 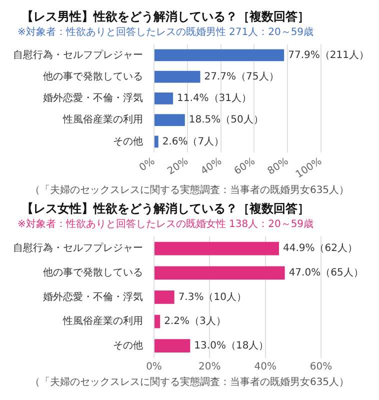 What do you see at coordinates (328, 55) in the screenshot?
I see `data-label: 77.9%（211人）` at bounding box center [328, 55].